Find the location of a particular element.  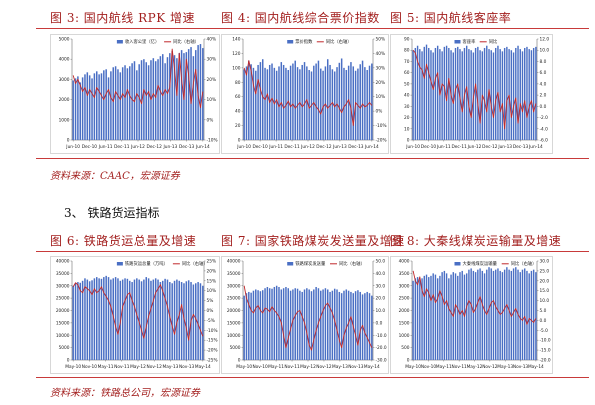

y-right-tick-label: 10.0 is located at coordinates (381, 311).